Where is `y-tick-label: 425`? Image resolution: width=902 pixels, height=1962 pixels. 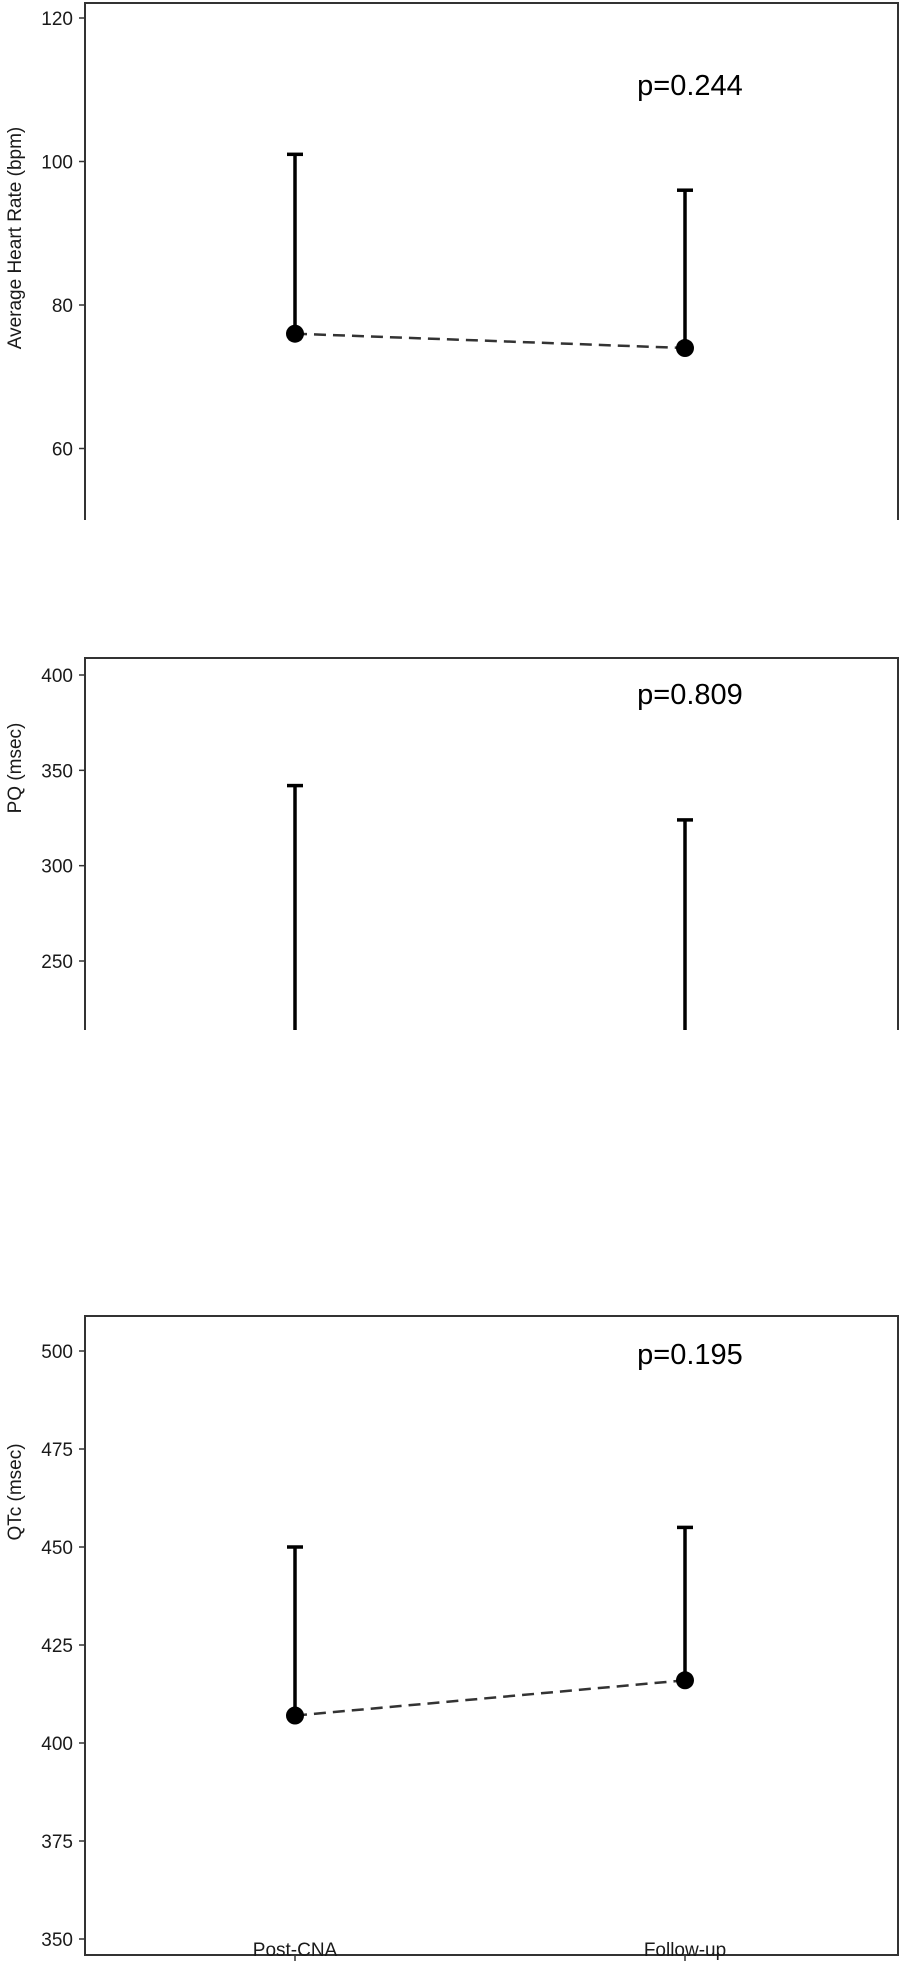
y-tick-label: 425 is located at coordinates (57, 1646).